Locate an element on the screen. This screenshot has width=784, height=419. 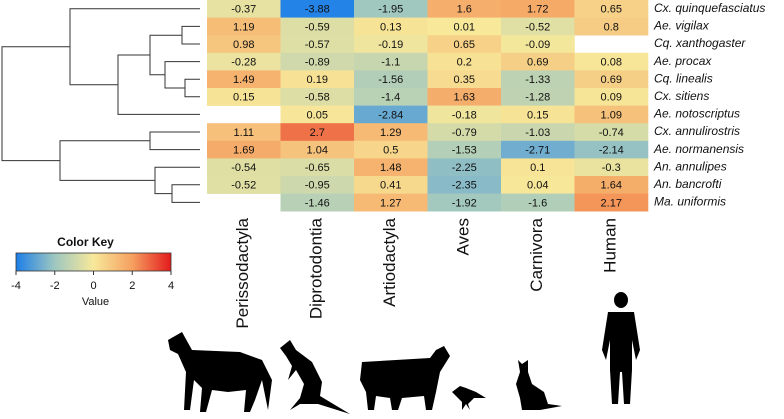
color-key-title: Color Key is located at coordinates (85, 242).